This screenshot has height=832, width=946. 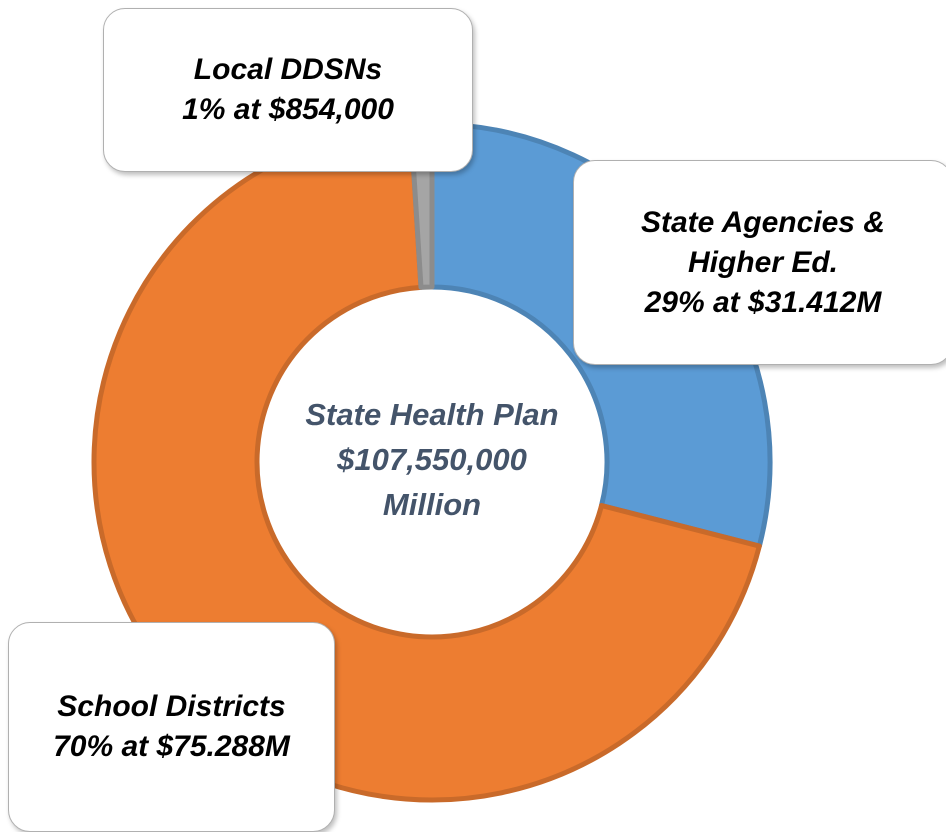 What do you see at coordinates (288, 90) in the screenshot?
I see `callout-box: Local DDSNs 1% at $854,000` at bounding box center [288, 90].